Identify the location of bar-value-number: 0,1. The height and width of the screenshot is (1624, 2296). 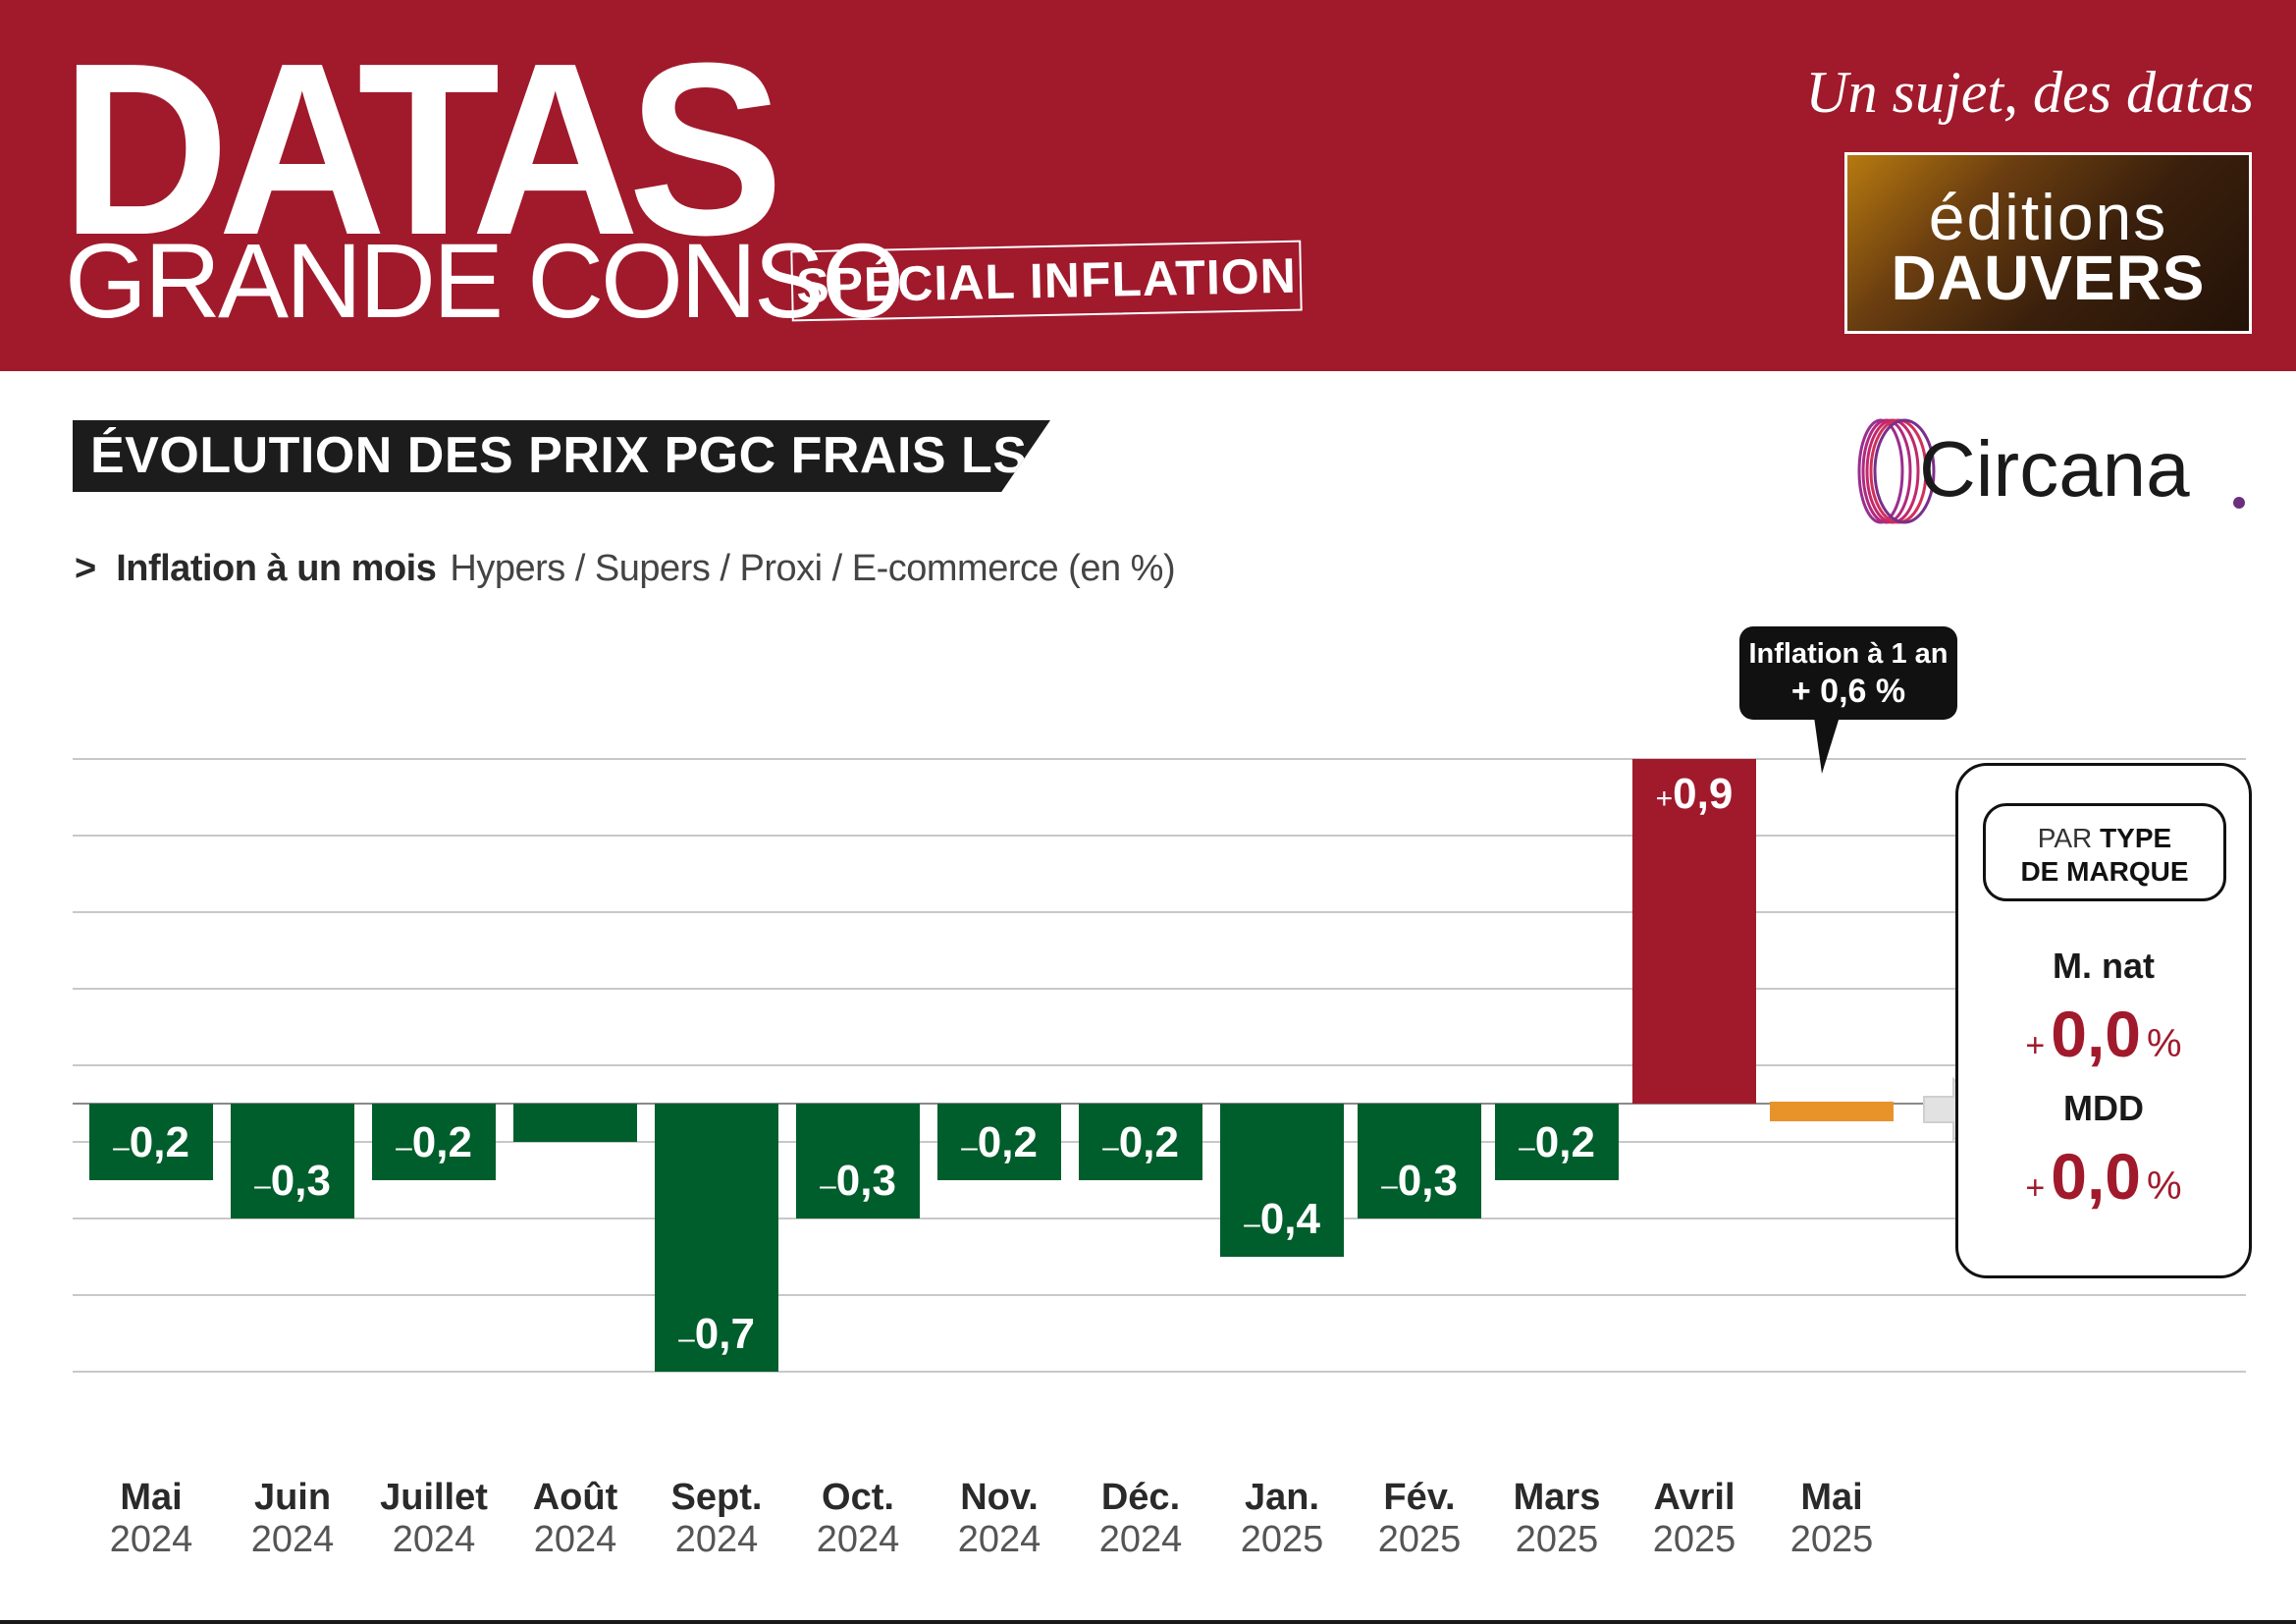
(584, 1168).